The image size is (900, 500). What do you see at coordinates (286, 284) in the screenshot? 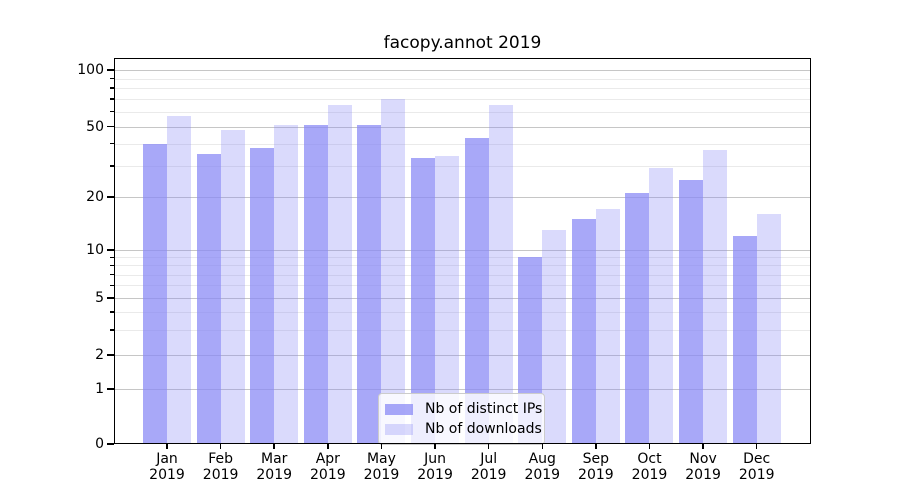
I see `bar-mar-downloads` at bounding box center [286, 284].